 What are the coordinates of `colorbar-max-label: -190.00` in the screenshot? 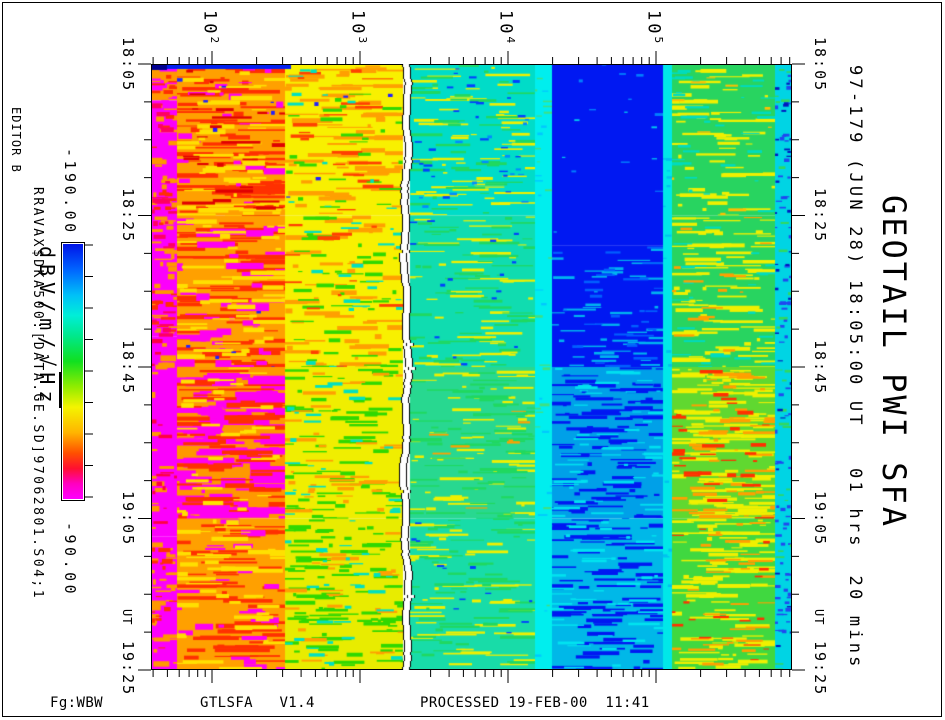 It's located at (70, 192).